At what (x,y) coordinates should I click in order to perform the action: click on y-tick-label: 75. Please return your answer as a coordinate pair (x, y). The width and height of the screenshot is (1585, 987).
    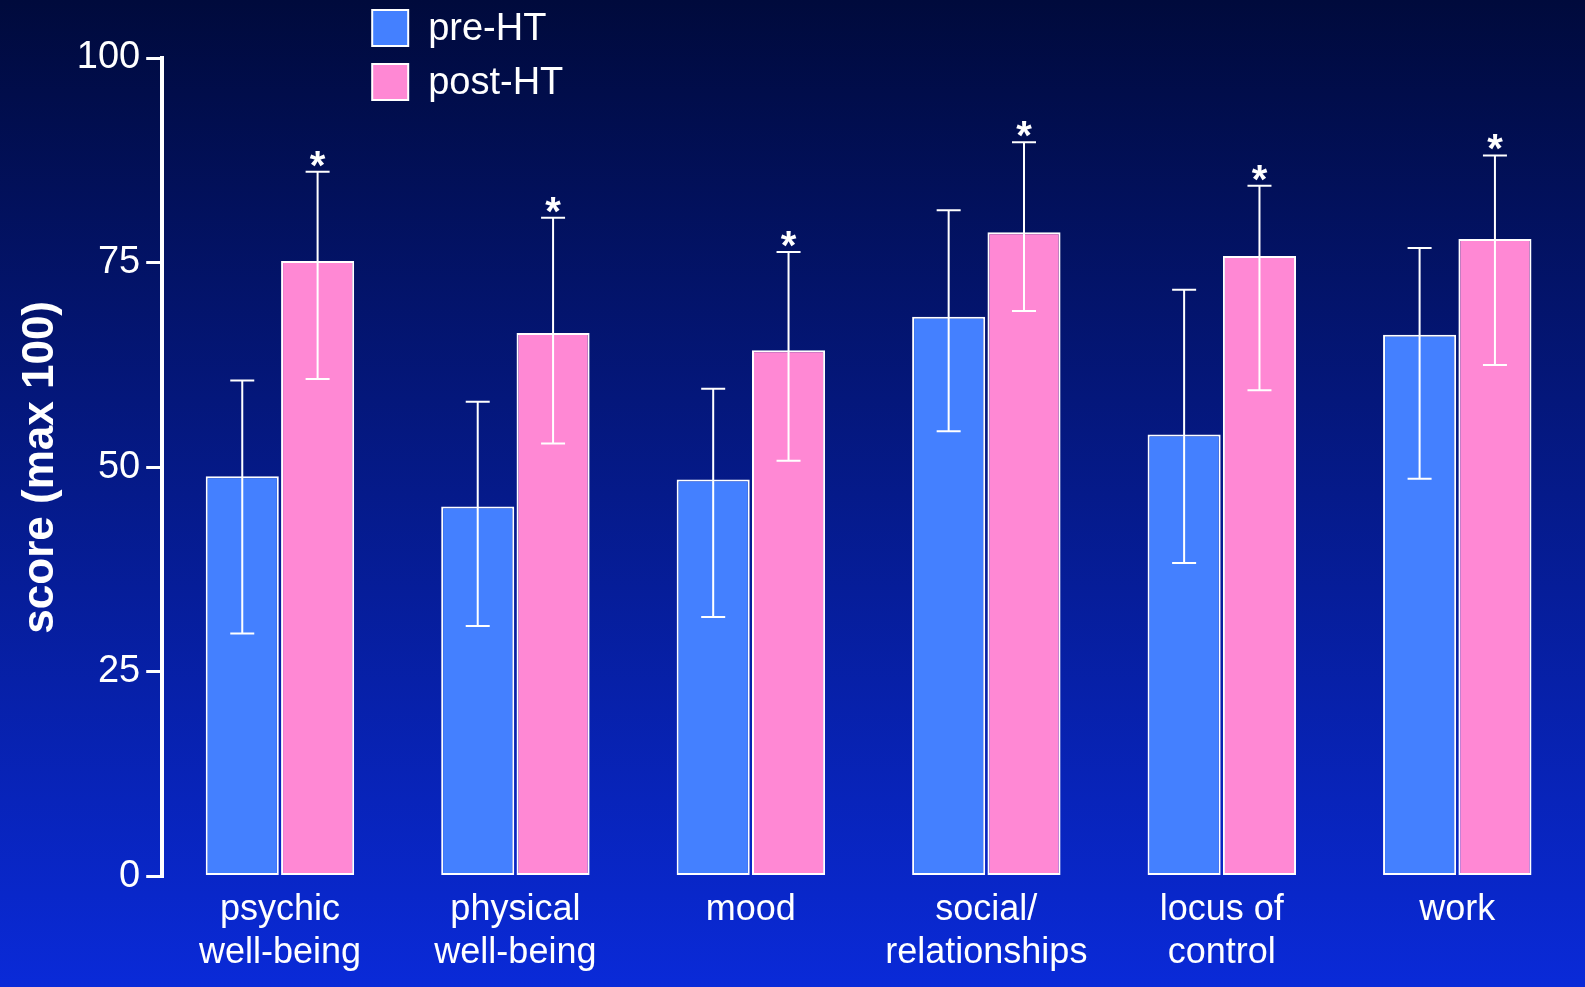
    Looking at the image, I should click on (119, 260).